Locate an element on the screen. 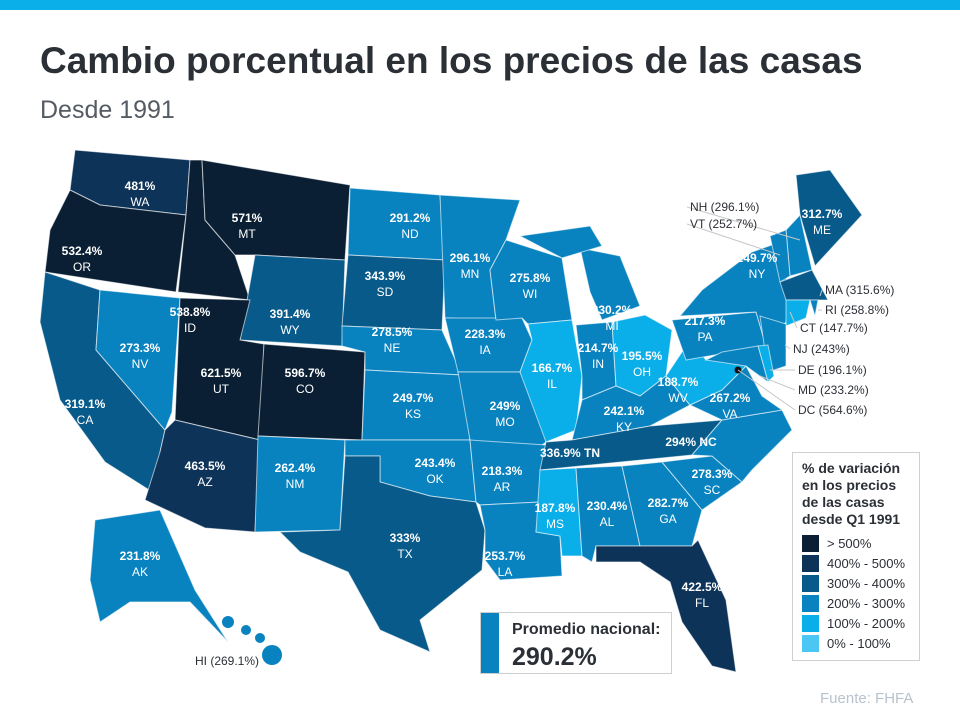  state-md is located at coordinates (736, 364).